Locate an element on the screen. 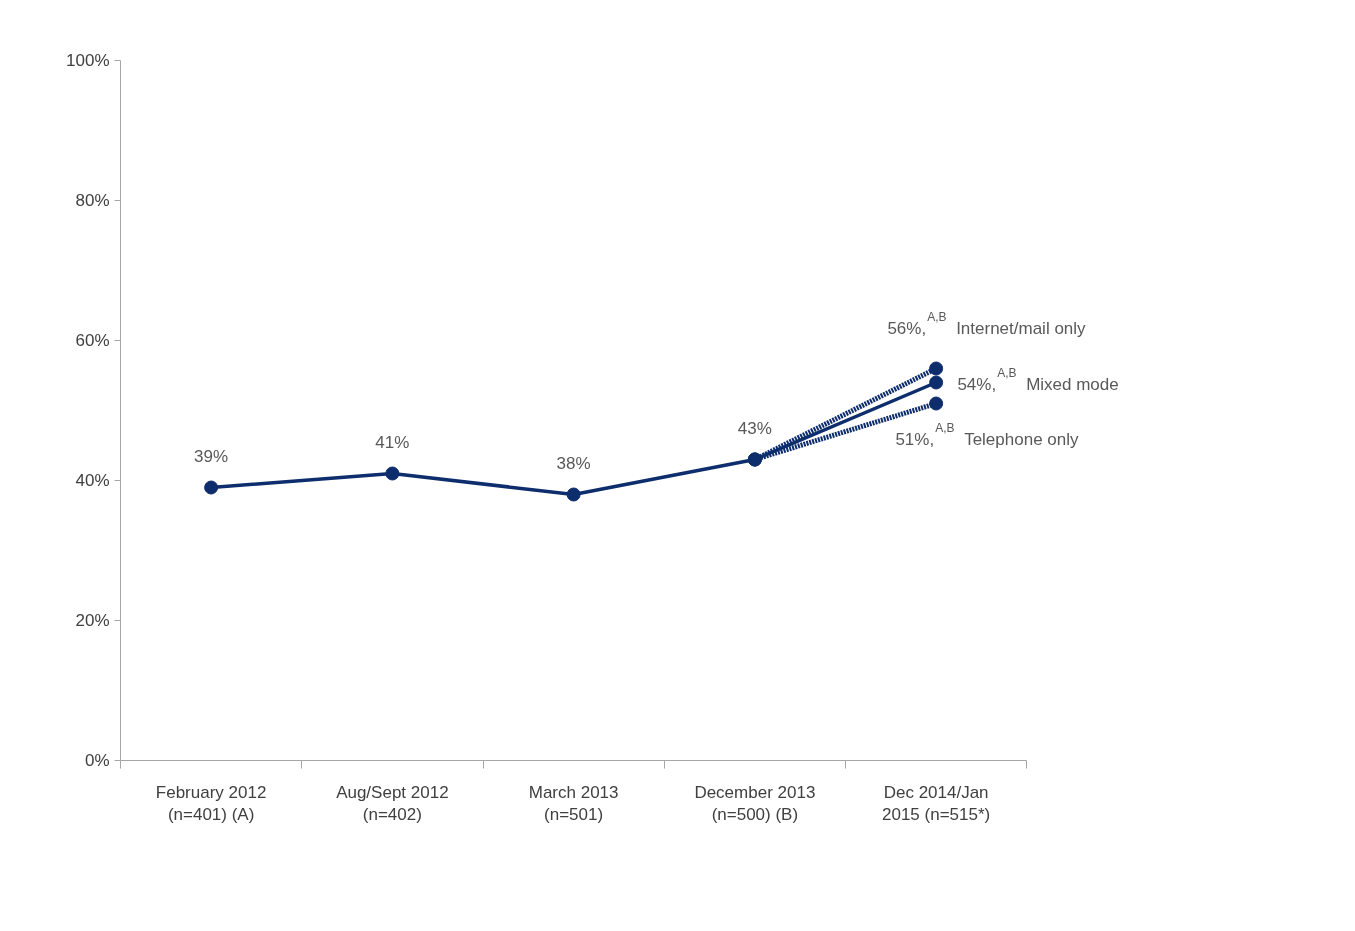 Image resolution: width=1355 pixels, height=931 pixels. x-tick-label: Dec 2014/Jan 2015 (n=515*) is located at coordinates (936, 803).